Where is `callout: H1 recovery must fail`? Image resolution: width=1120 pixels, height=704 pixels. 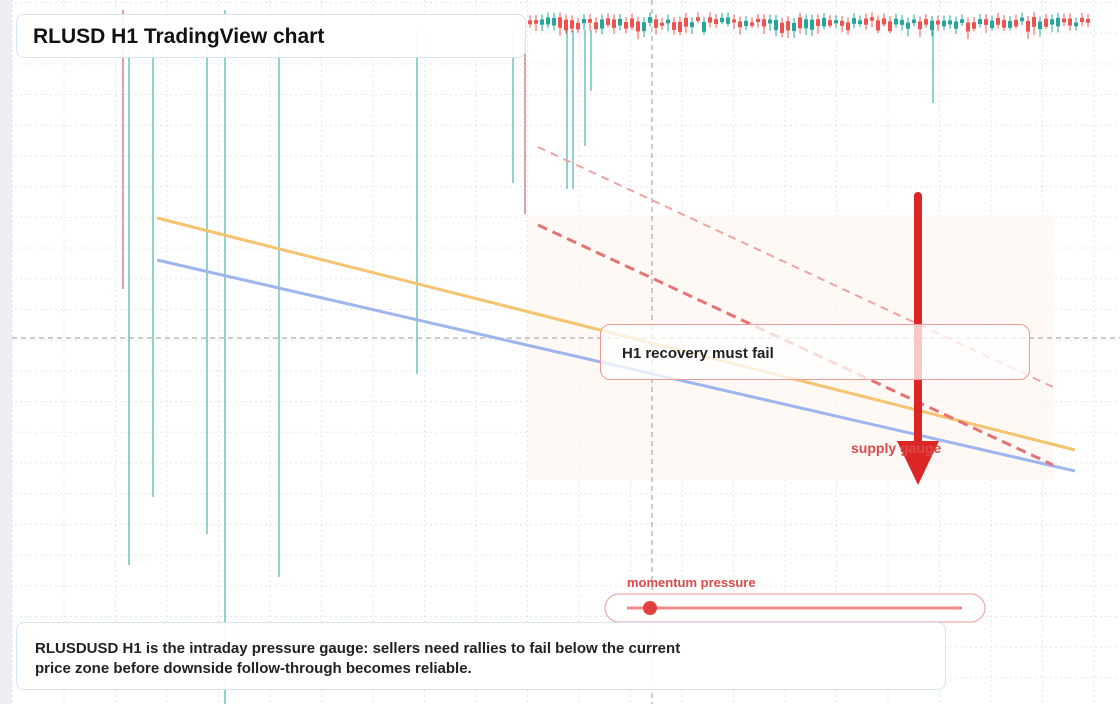
callout: H1 recovery must fail is located at coordinates (698, 353).